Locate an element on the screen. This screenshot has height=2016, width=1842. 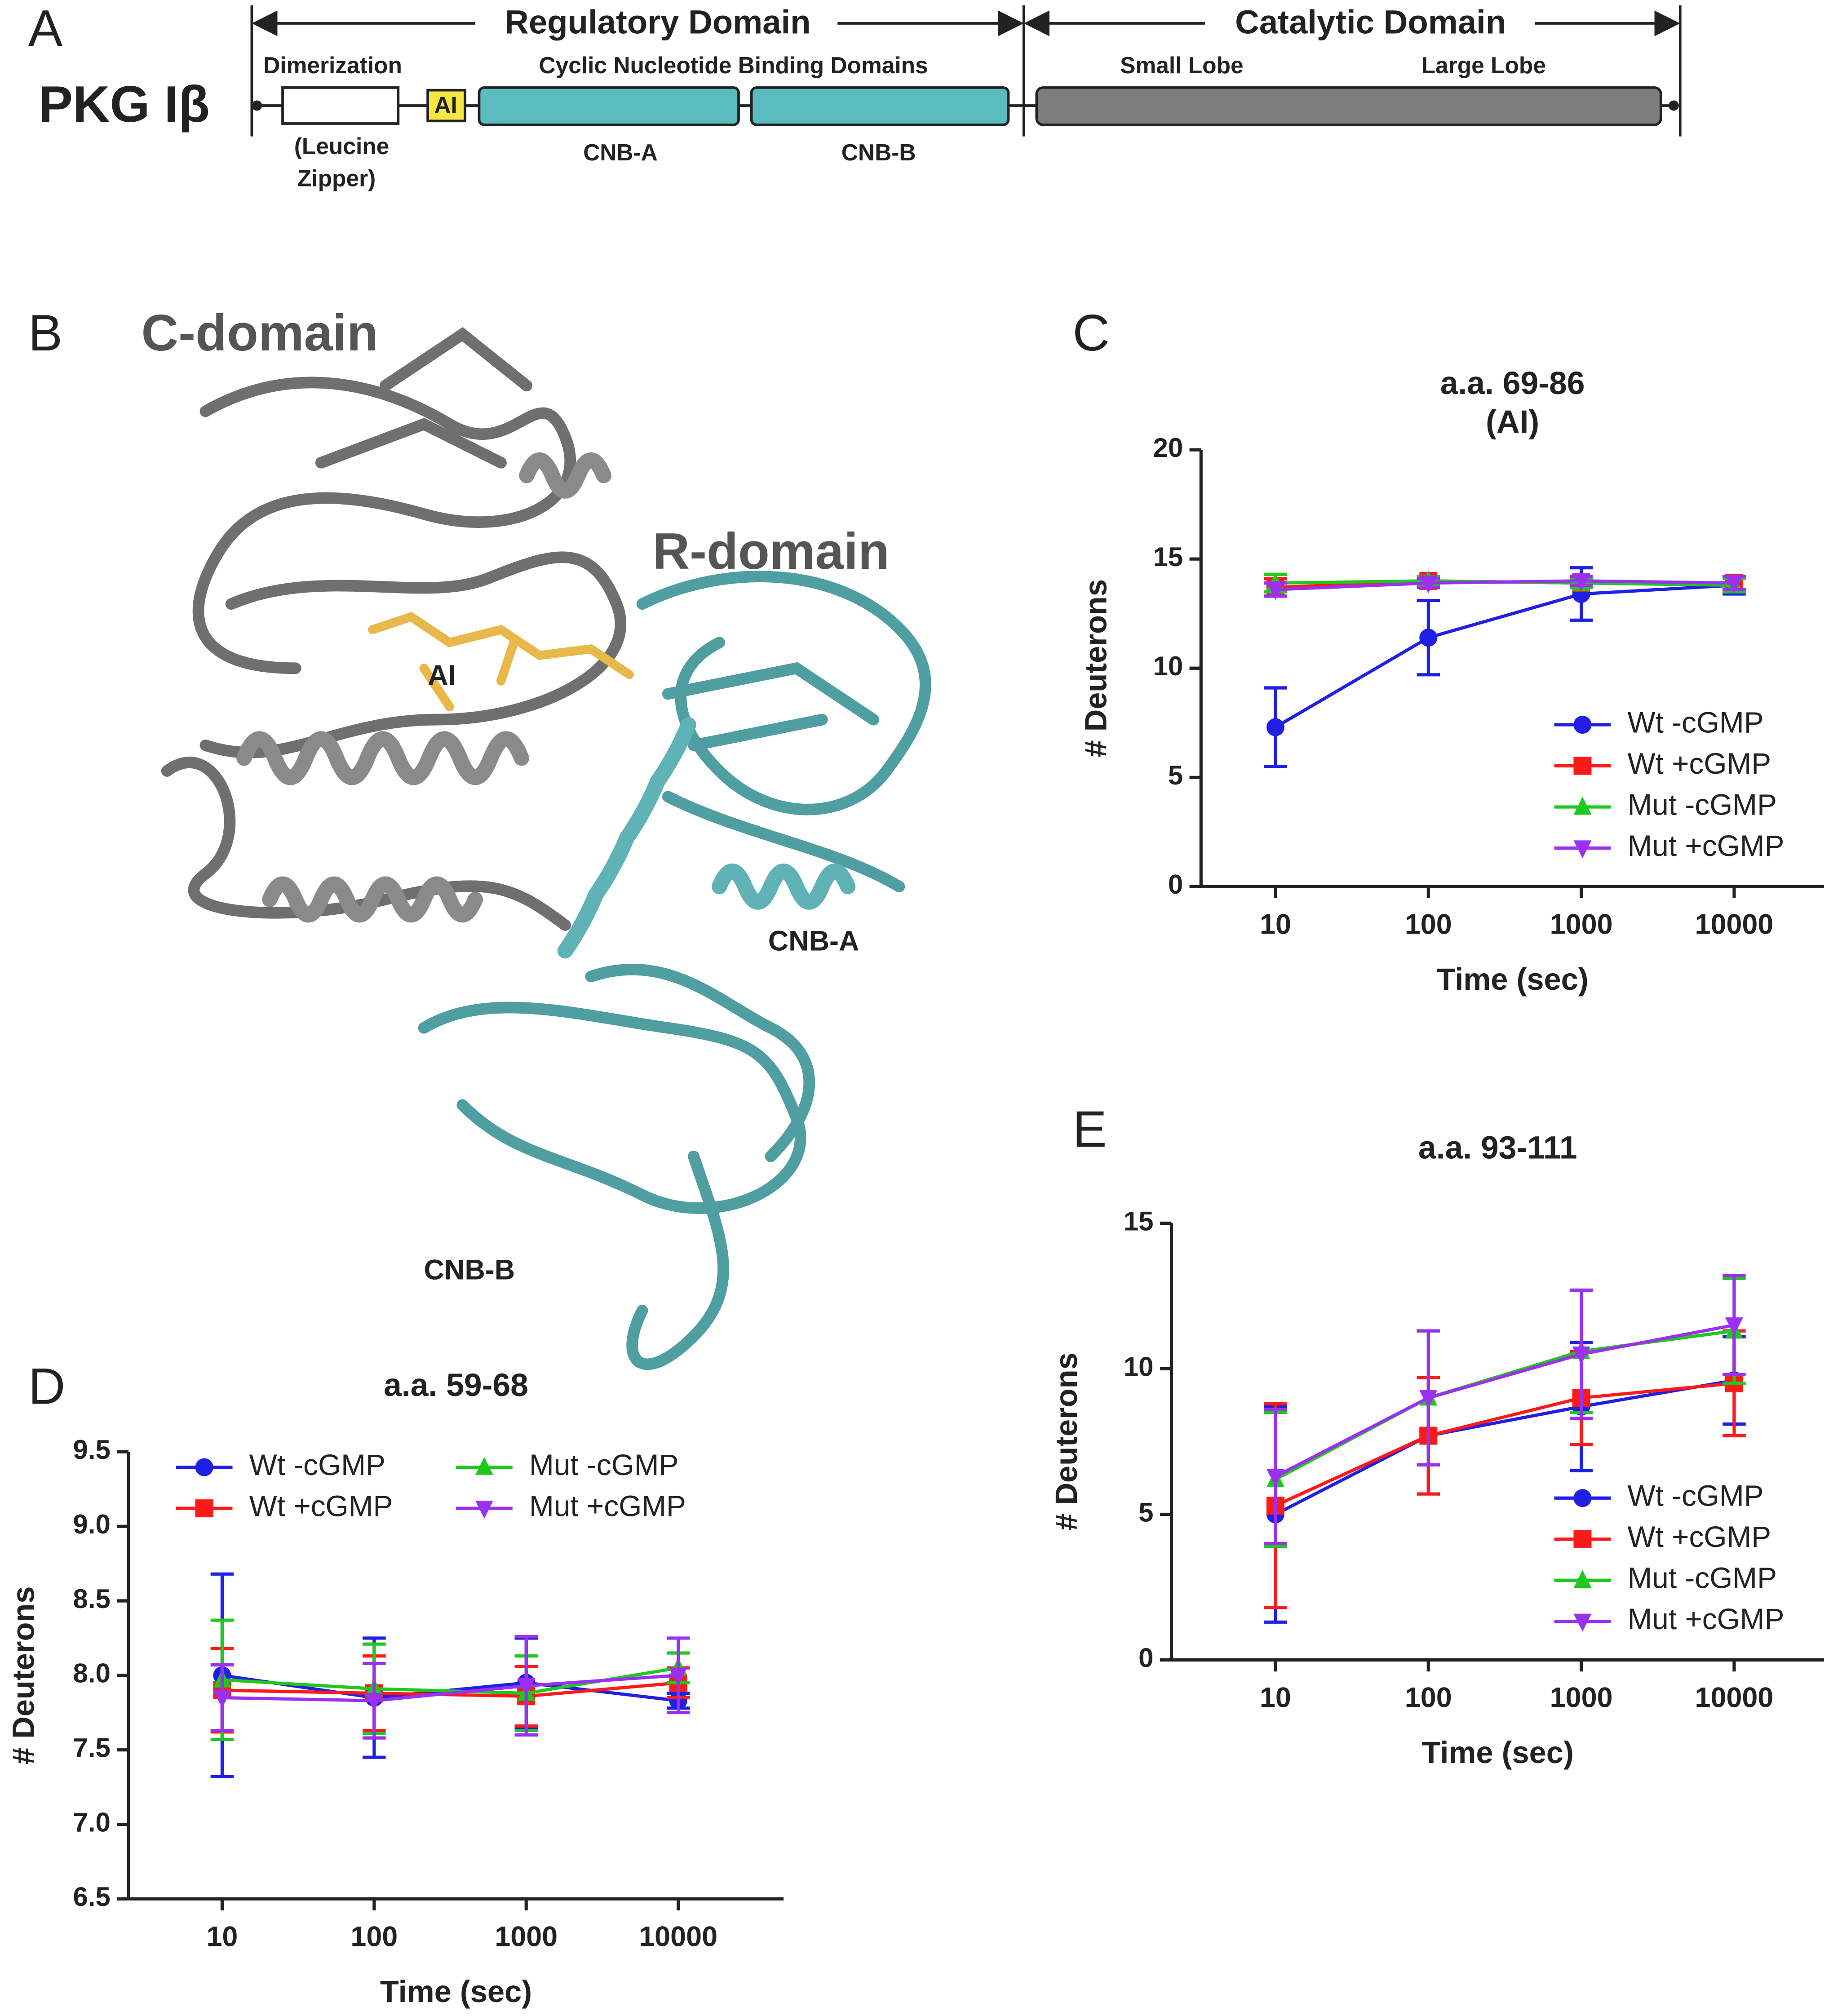
region-label: Catalytic Domain is located at coordinates (1371, 21).